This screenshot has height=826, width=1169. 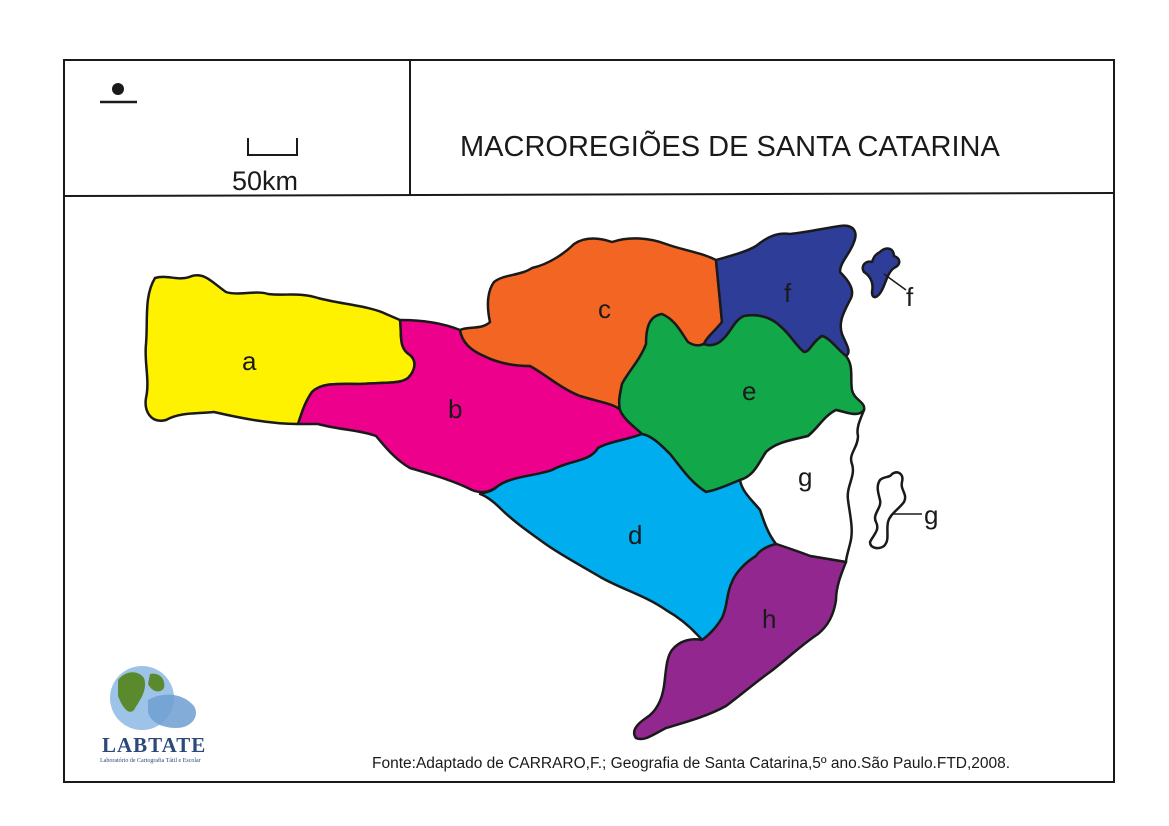 What do you see at coordinates (635, 535) in the screenshot?
I see `region-label-d: d` at bounding box center [635, 535].